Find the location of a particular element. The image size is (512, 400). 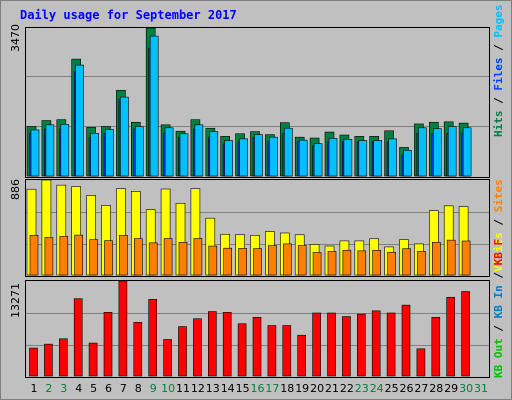

x-tick-label: 5 is located at coordinates (93, 388).